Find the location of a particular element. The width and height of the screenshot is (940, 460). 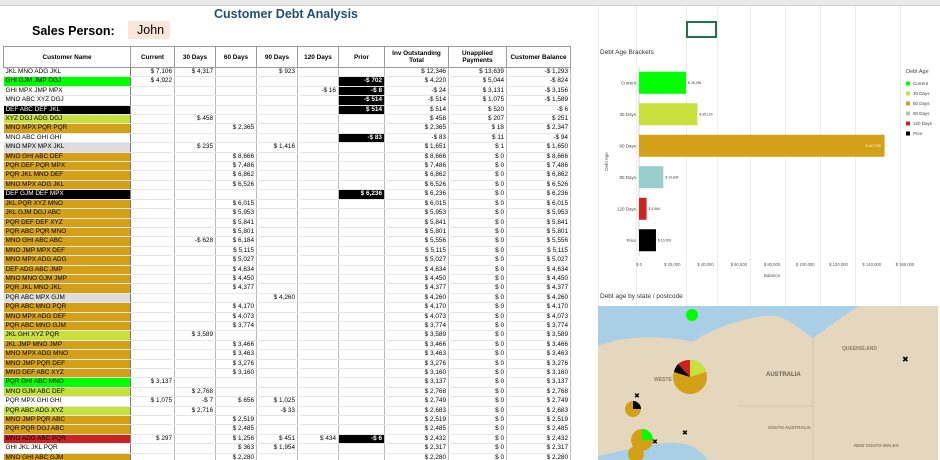

value-cell: -$ 1,589 is located at coordinates (538, 100).